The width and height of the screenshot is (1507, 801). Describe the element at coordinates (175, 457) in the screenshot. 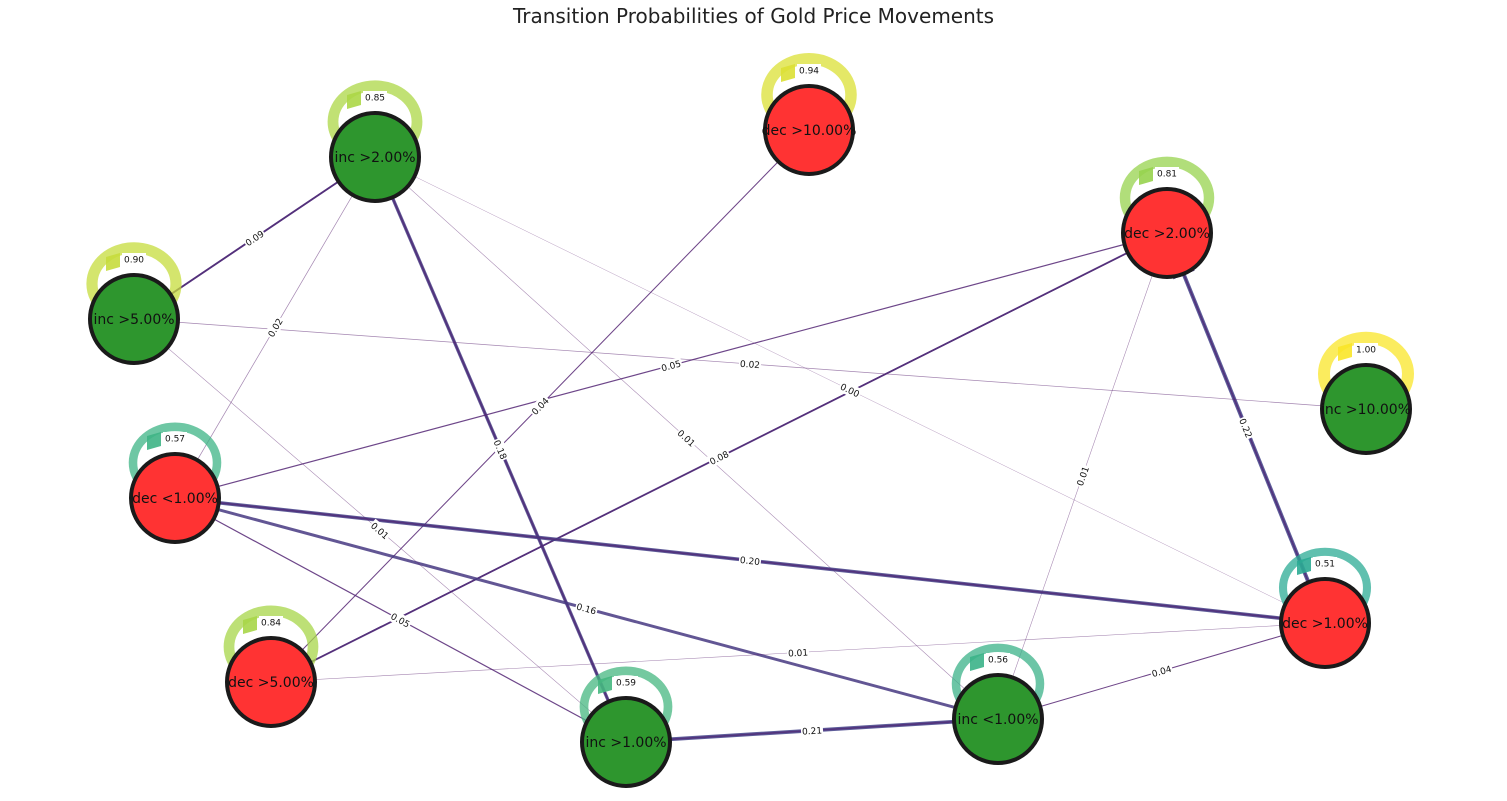

I see `self-loop-decl1` at that location.